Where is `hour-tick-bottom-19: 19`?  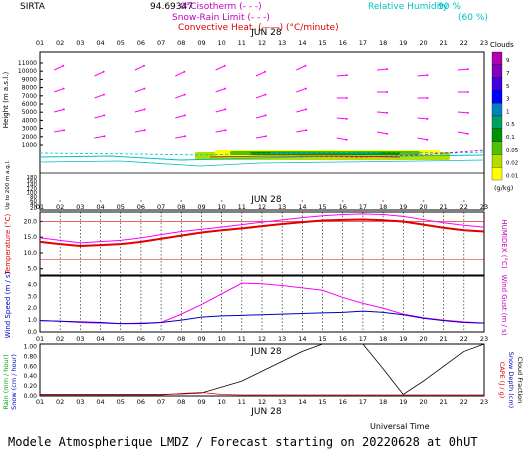
hour-tick-bottom-19: 19 is located at coordinates (403, 402).